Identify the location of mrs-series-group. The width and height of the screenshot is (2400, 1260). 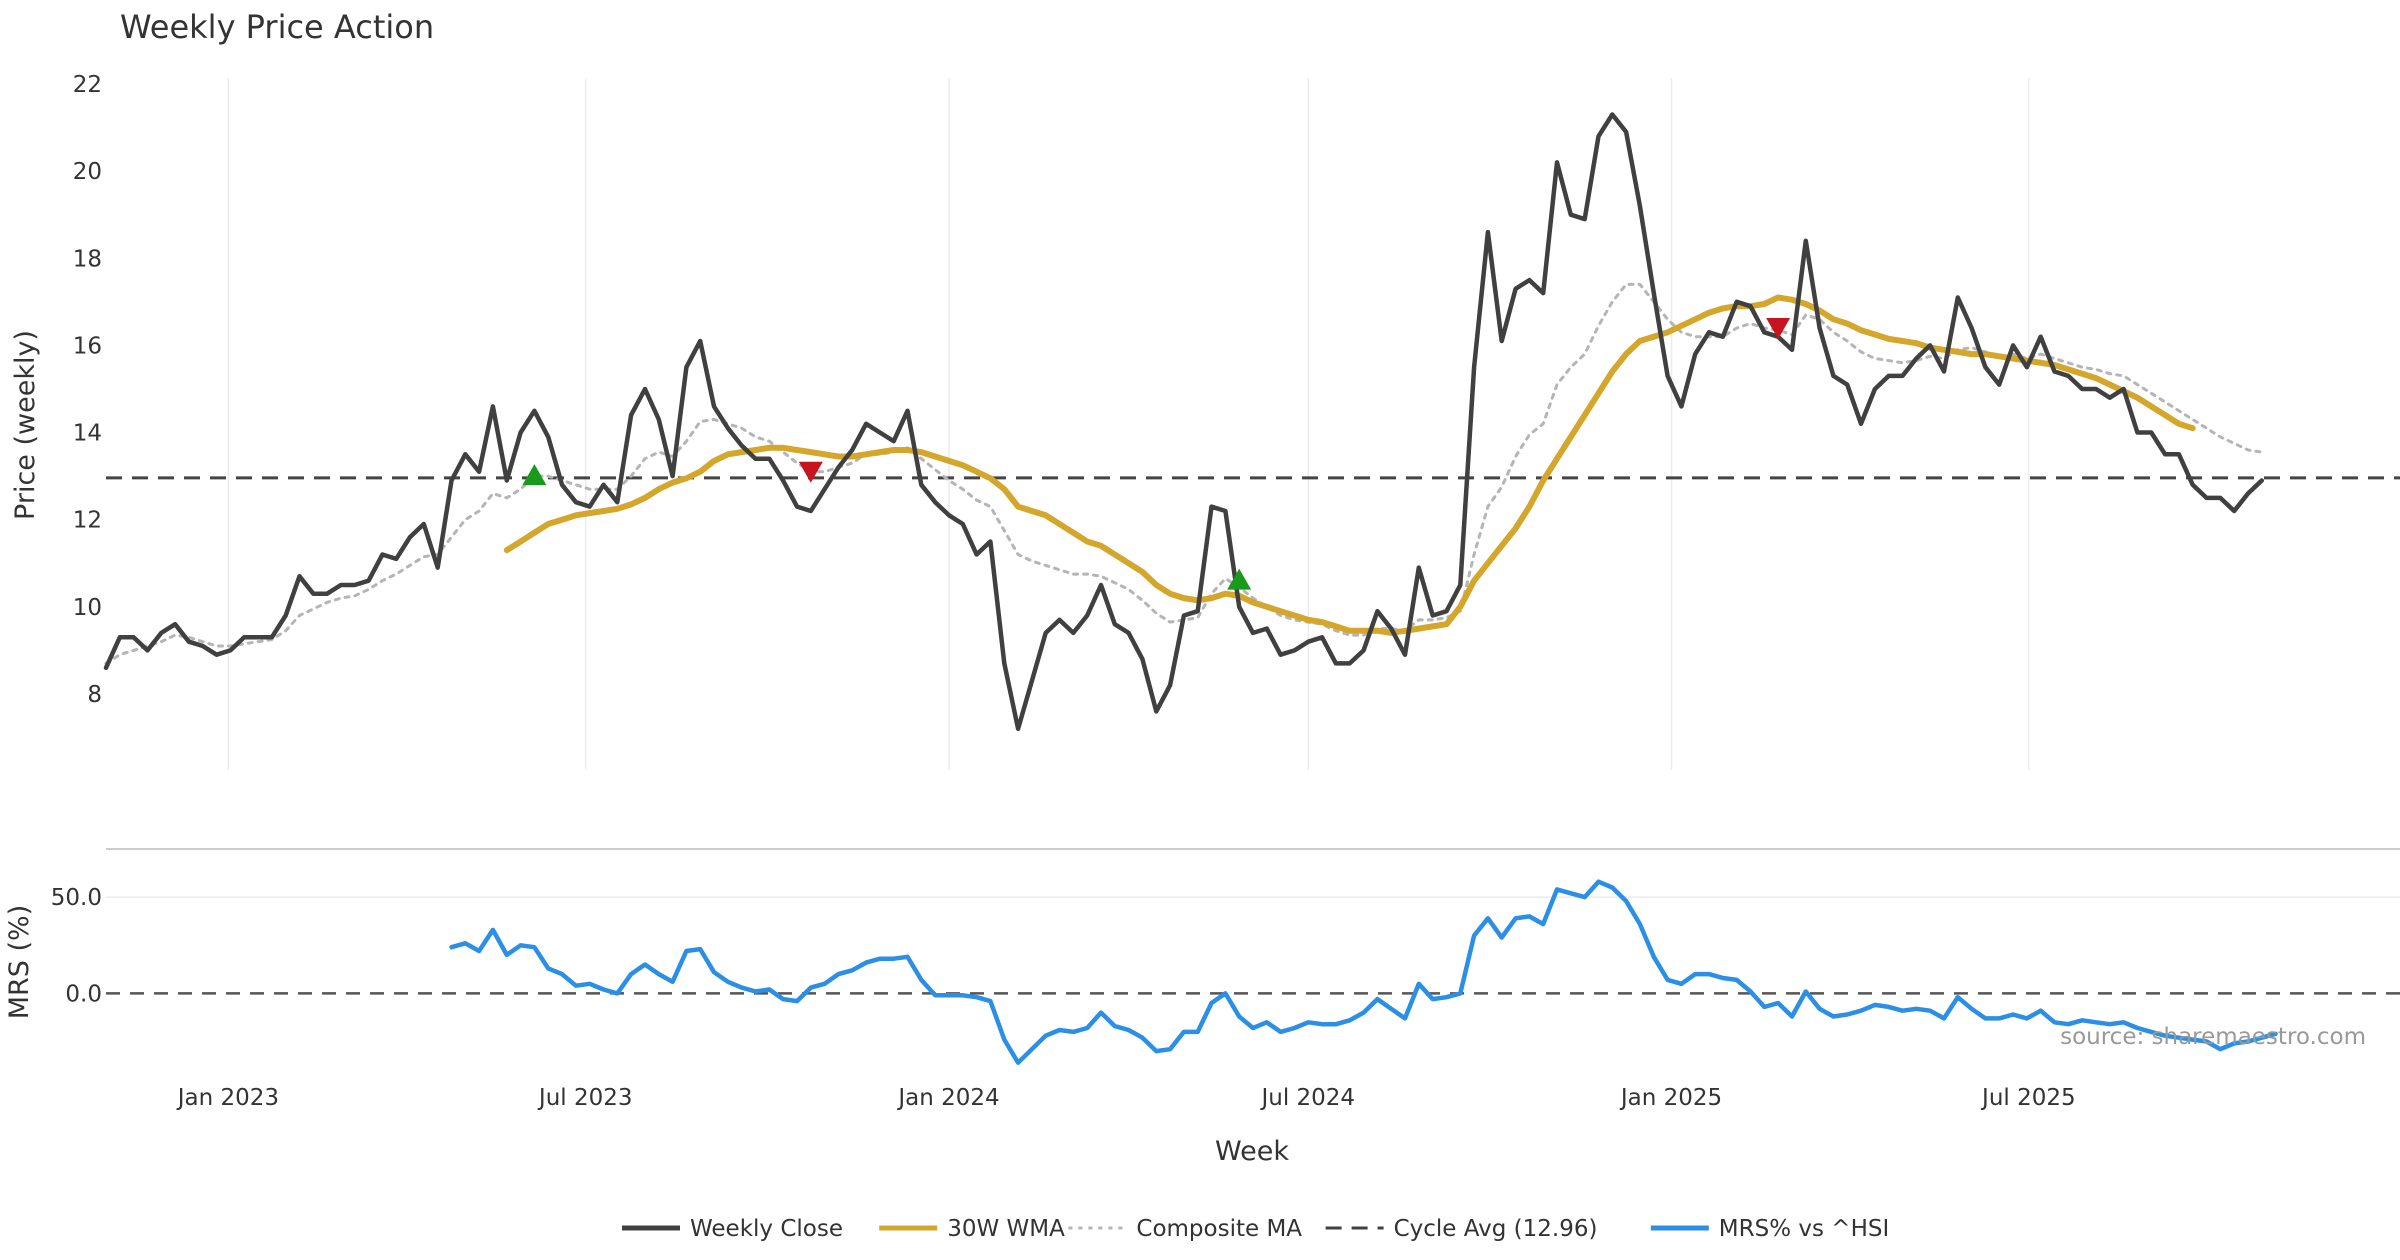
(1363, 972).